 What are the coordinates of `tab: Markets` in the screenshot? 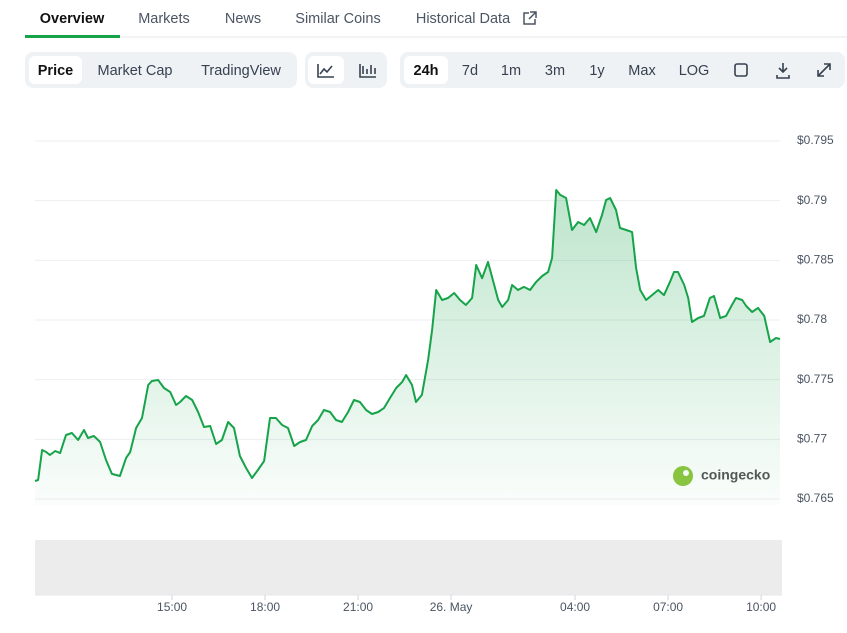 It's located at (164, 19).